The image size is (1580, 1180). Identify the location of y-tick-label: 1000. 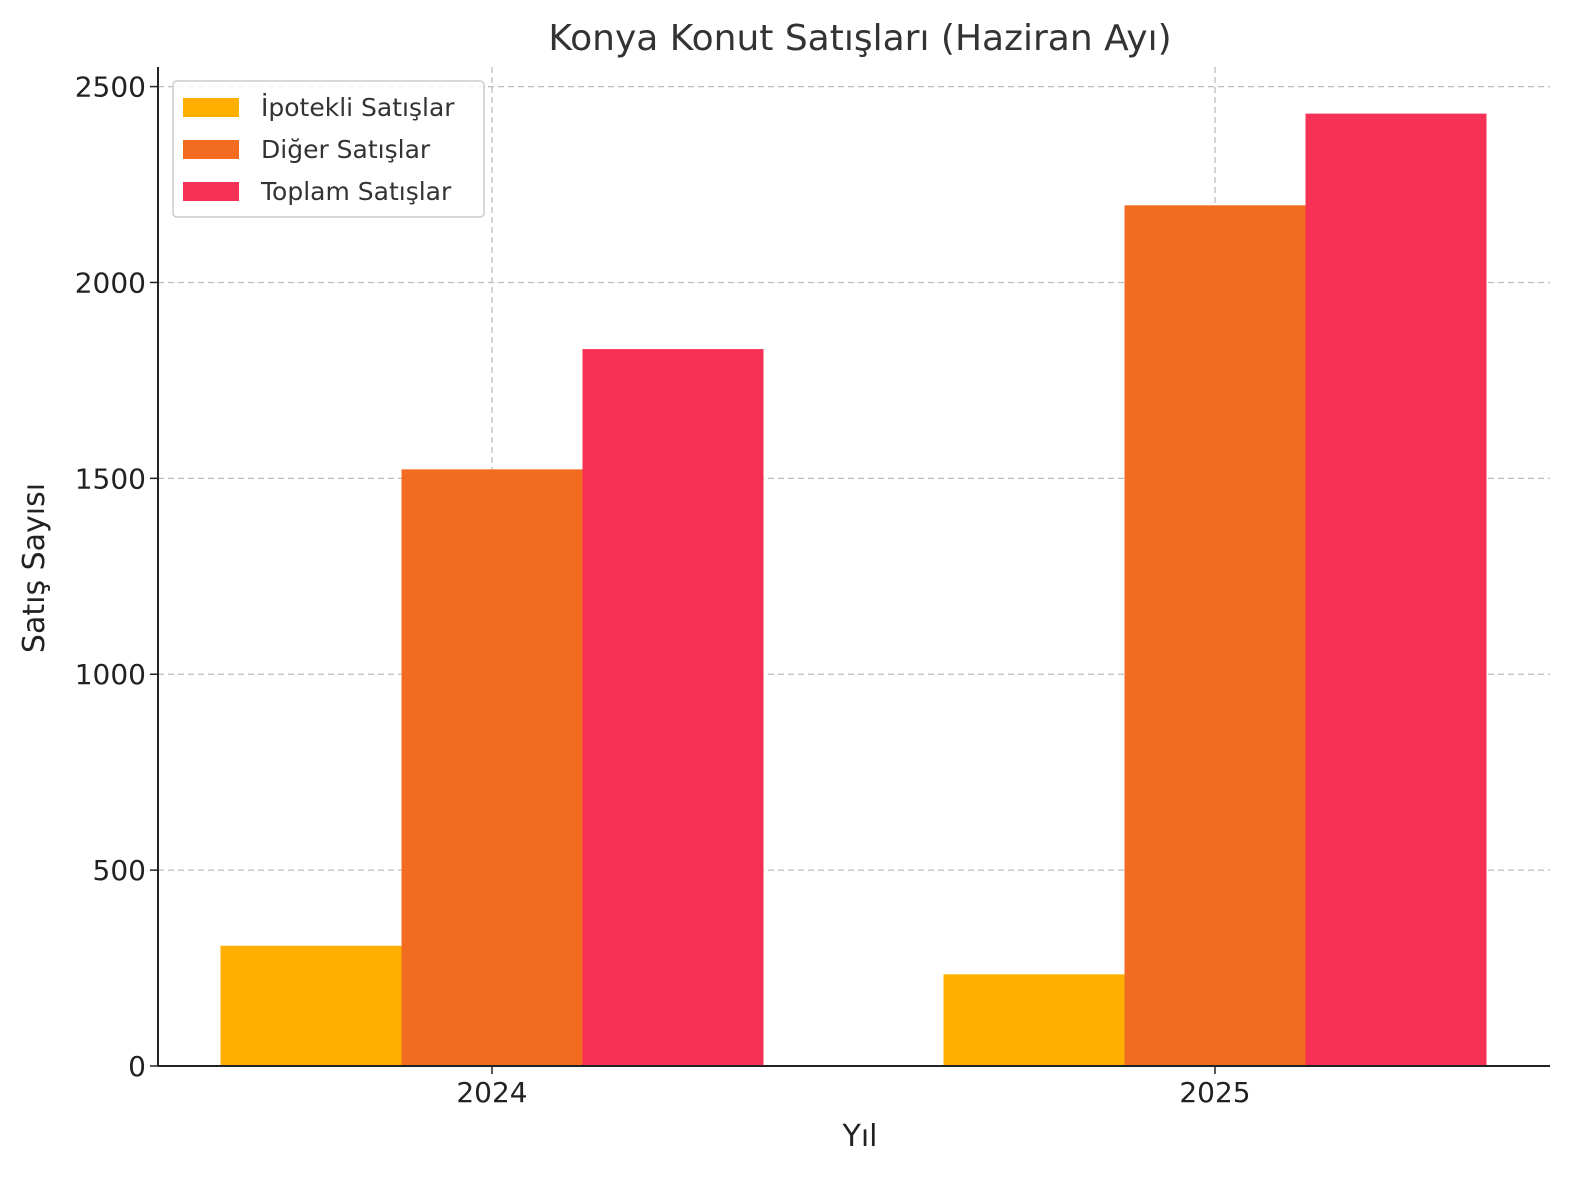
(110, 674).